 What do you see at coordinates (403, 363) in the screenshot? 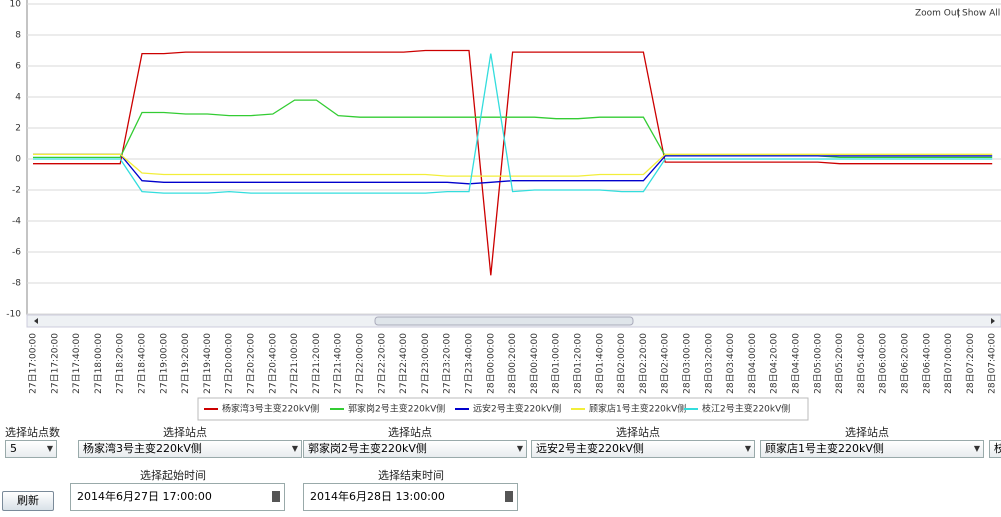
I see `x-tick-label: 27日22:40:00` at bounding box center [403, 363].